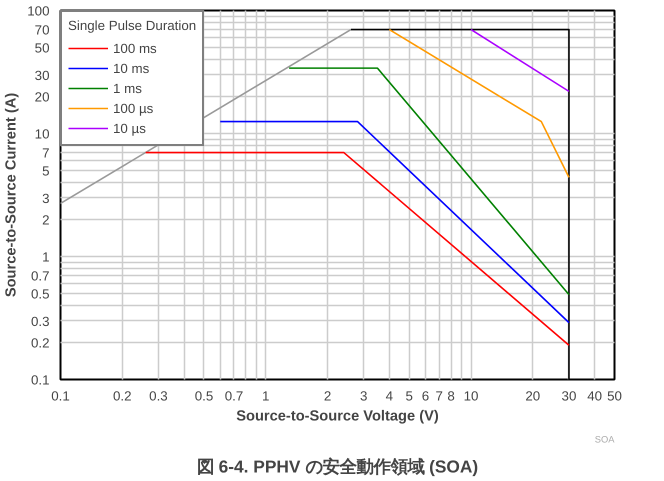  I want to click on x-tick-label: 30, so click(569, 396).